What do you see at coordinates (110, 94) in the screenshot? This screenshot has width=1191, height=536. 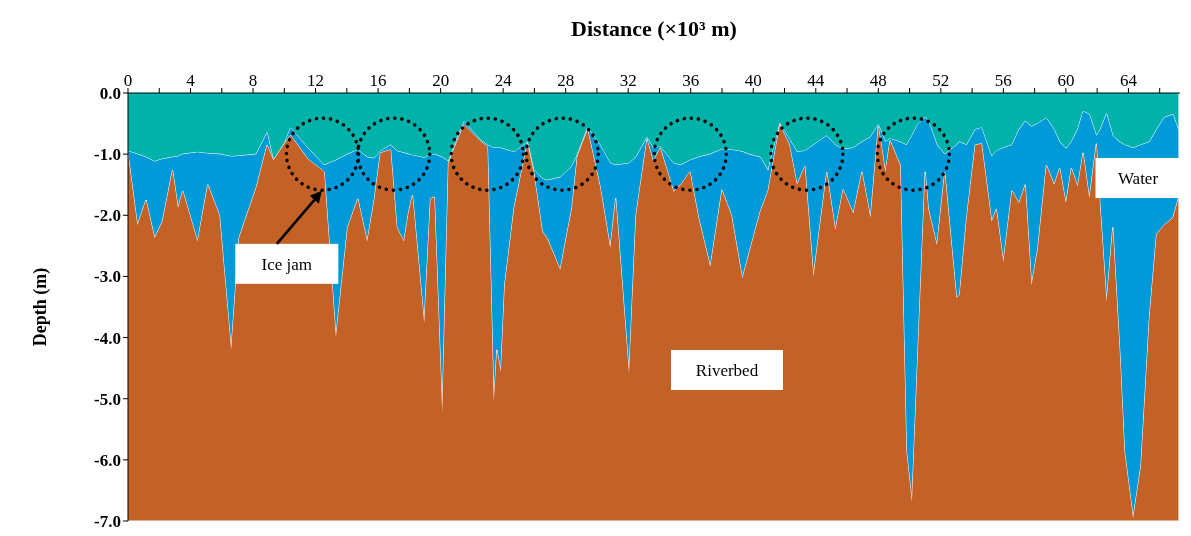 I see `y-tick-label: 0.0` at bounding box center [110, 94].